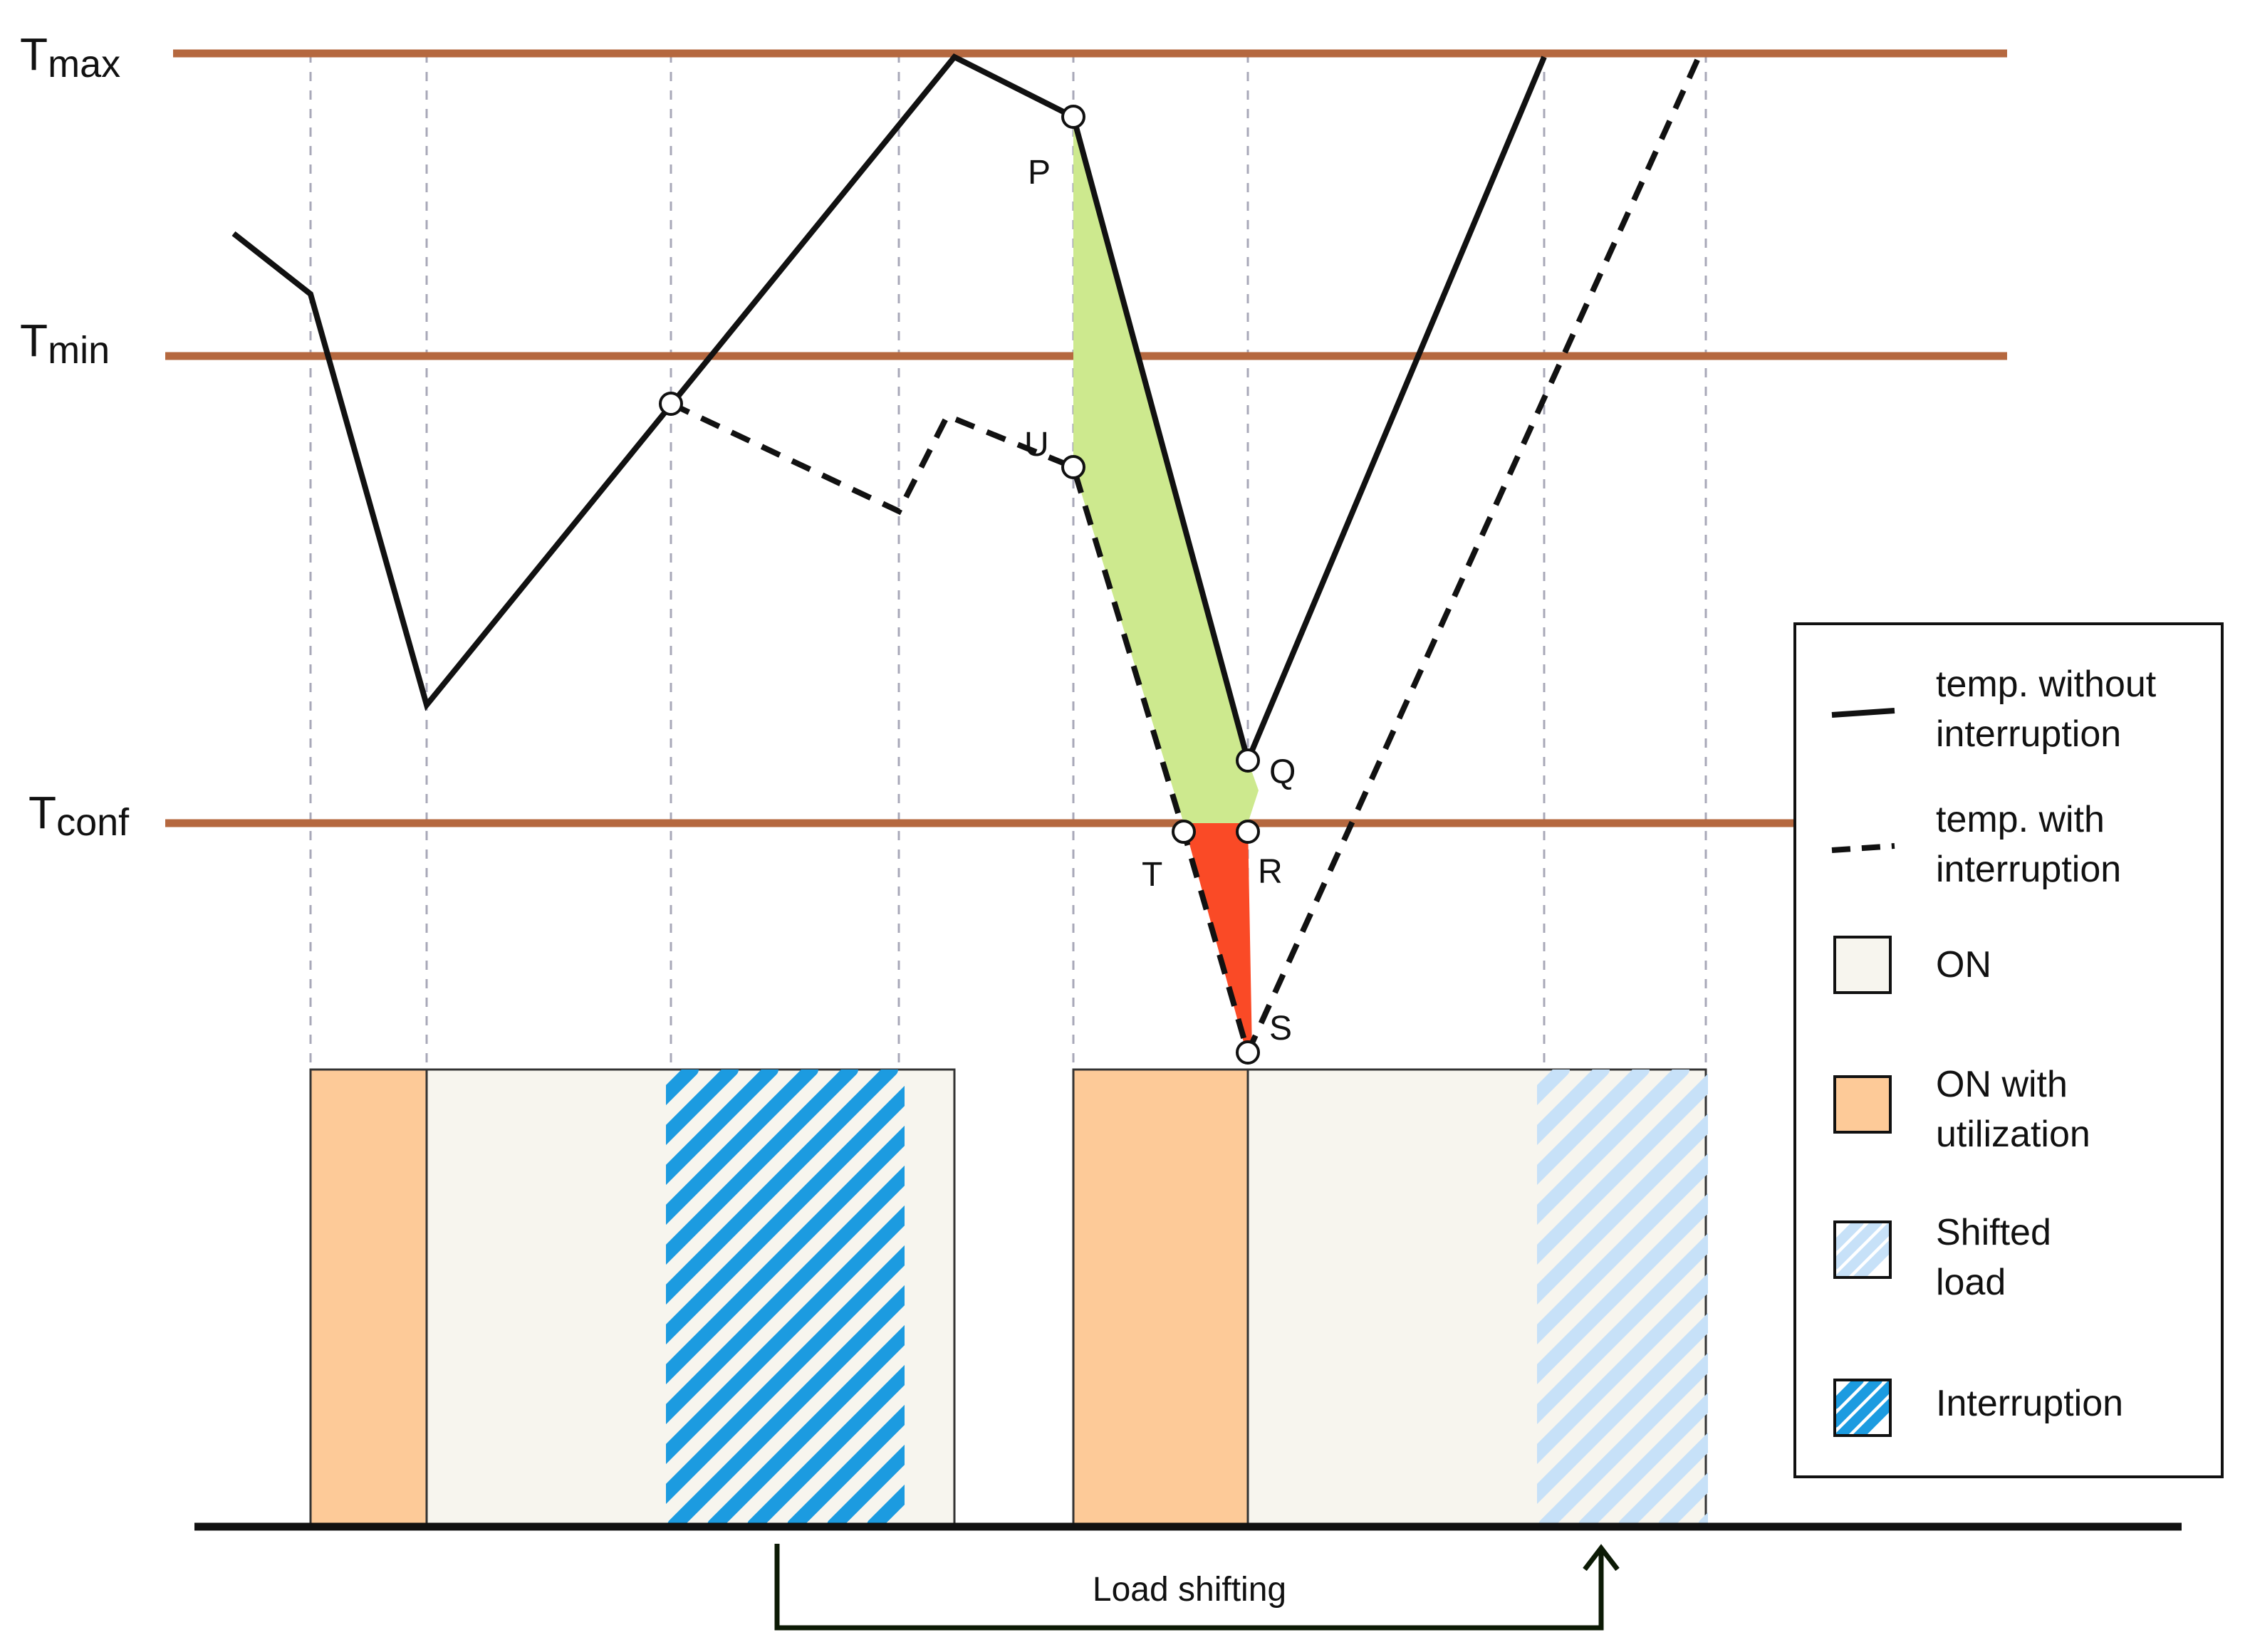 The height and width of the screenshot is (1652, 2245). What do you see at coordinates (2028, 845) in the screenshot?
I see `legend-dashed-line-label: temp. with interruption` at bounding box center [2028, 845].